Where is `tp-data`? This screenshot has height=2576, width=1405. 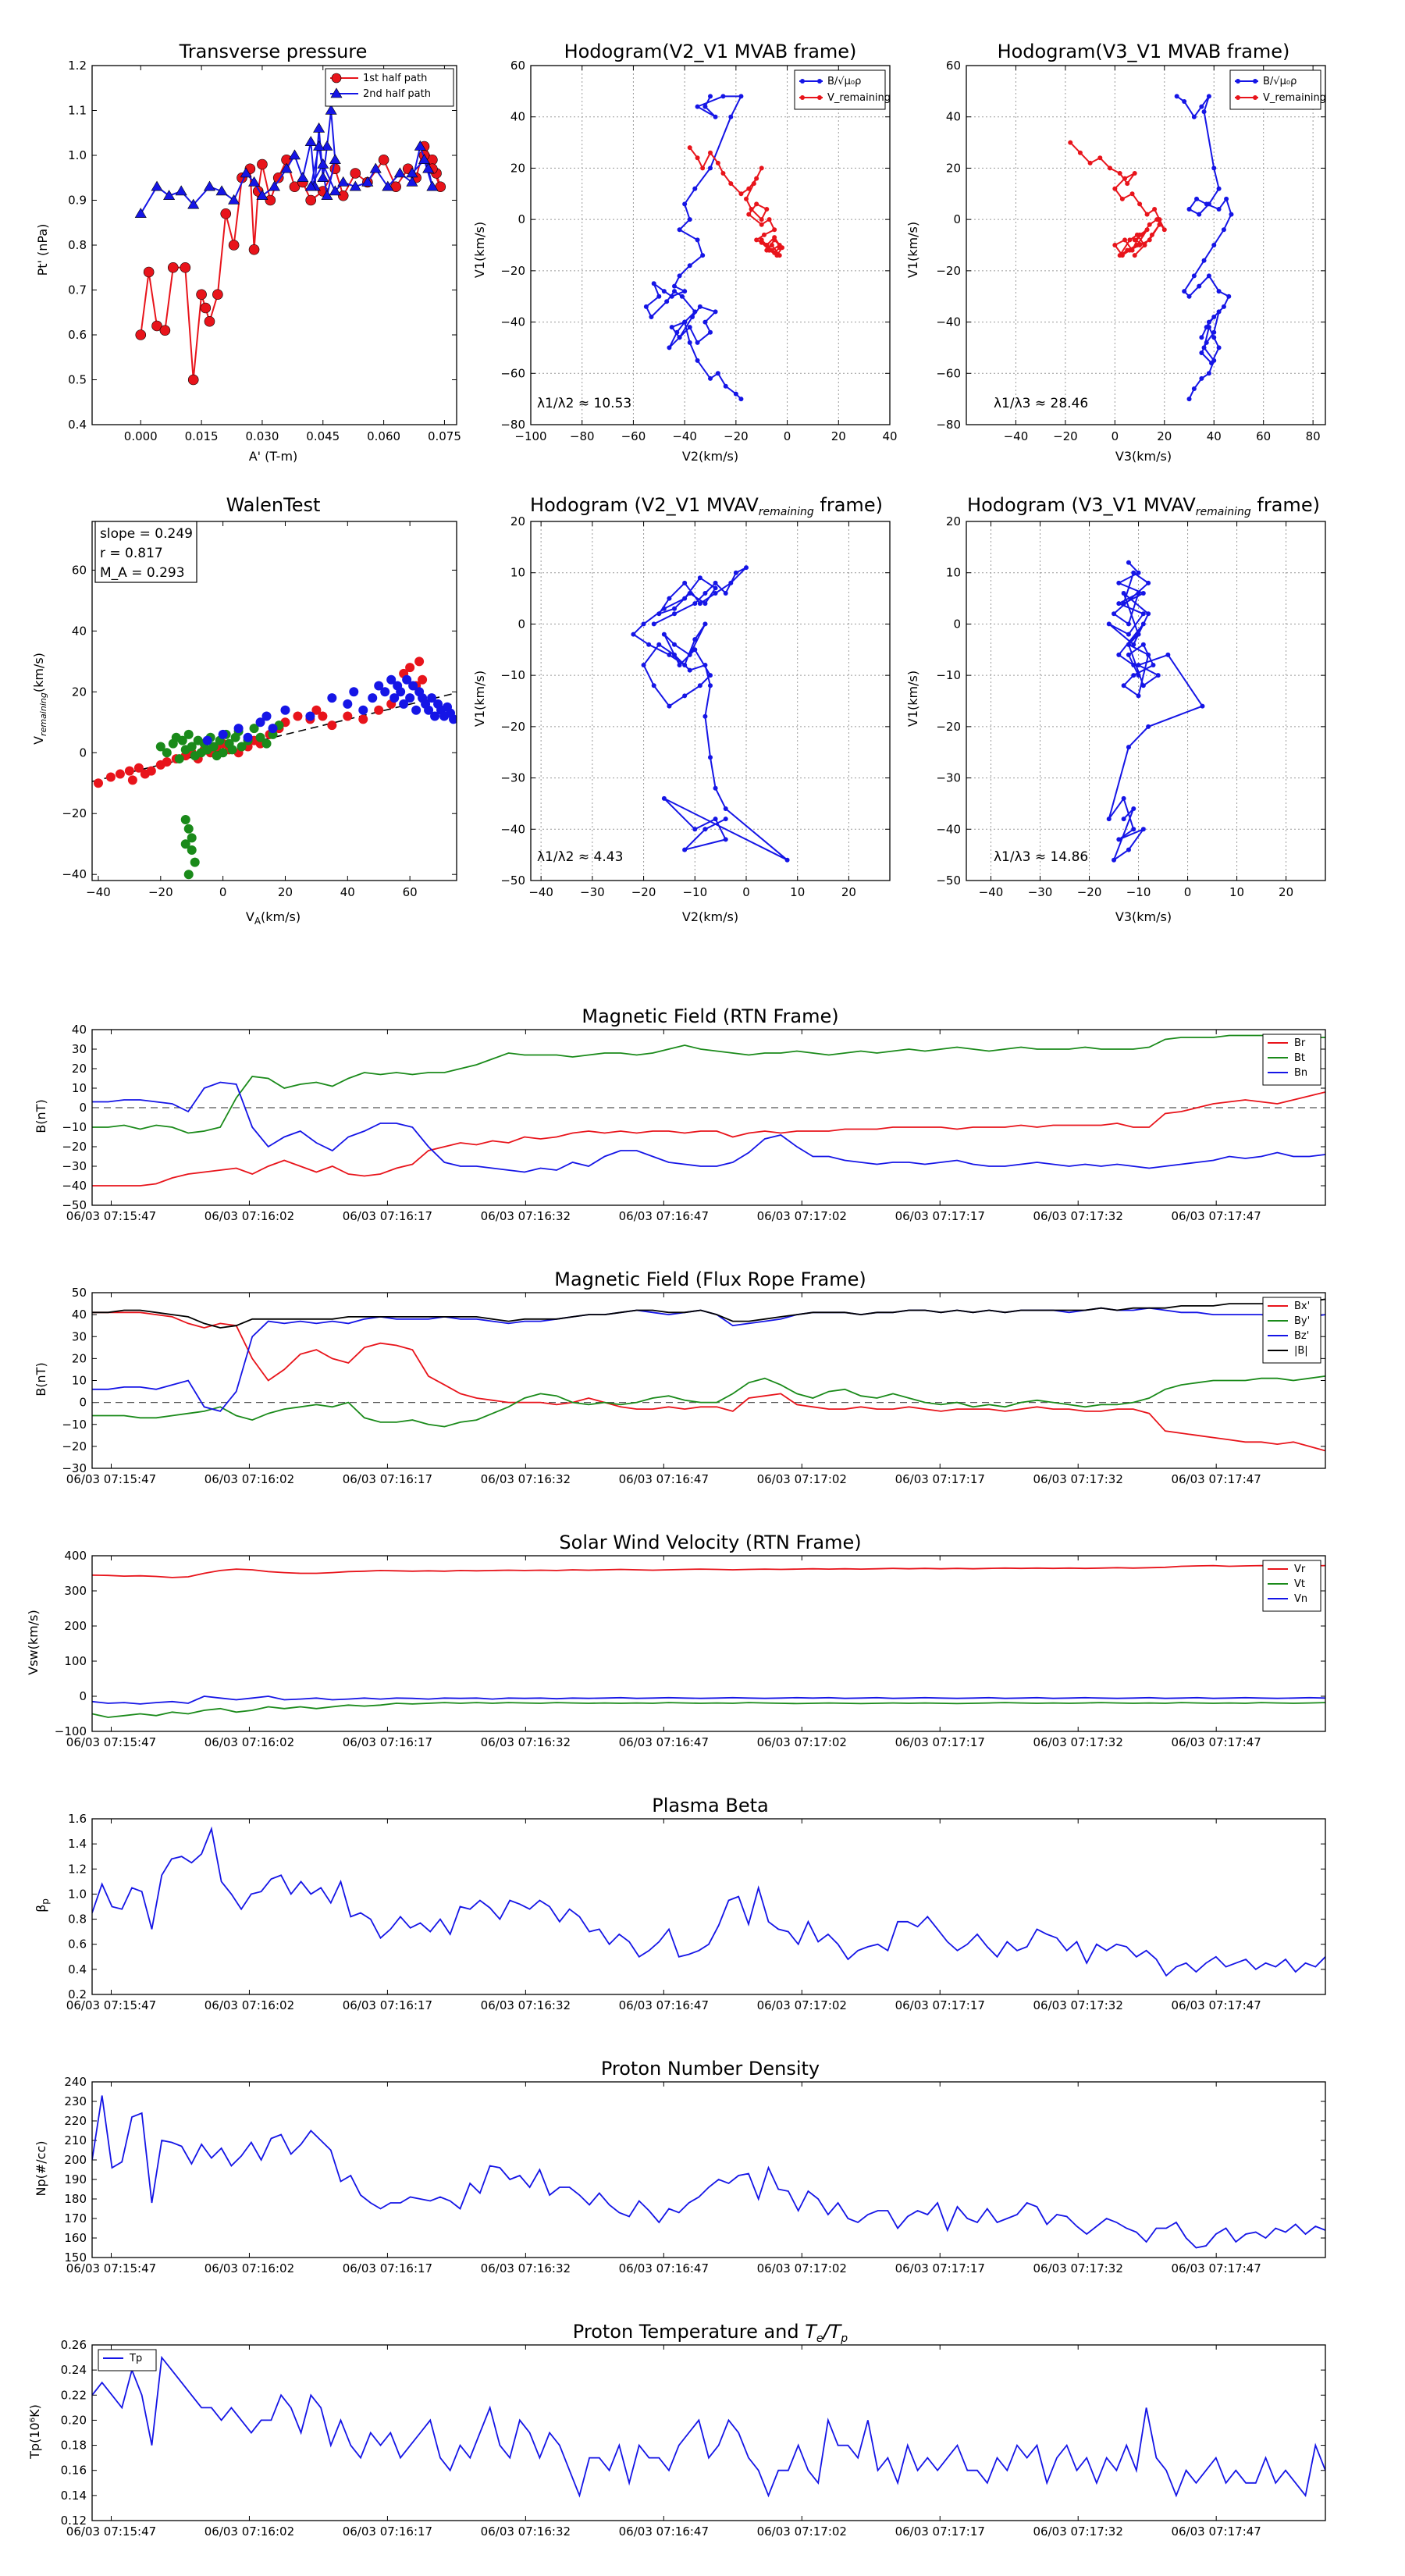 tp-data is located at coordinates (709, 2426).